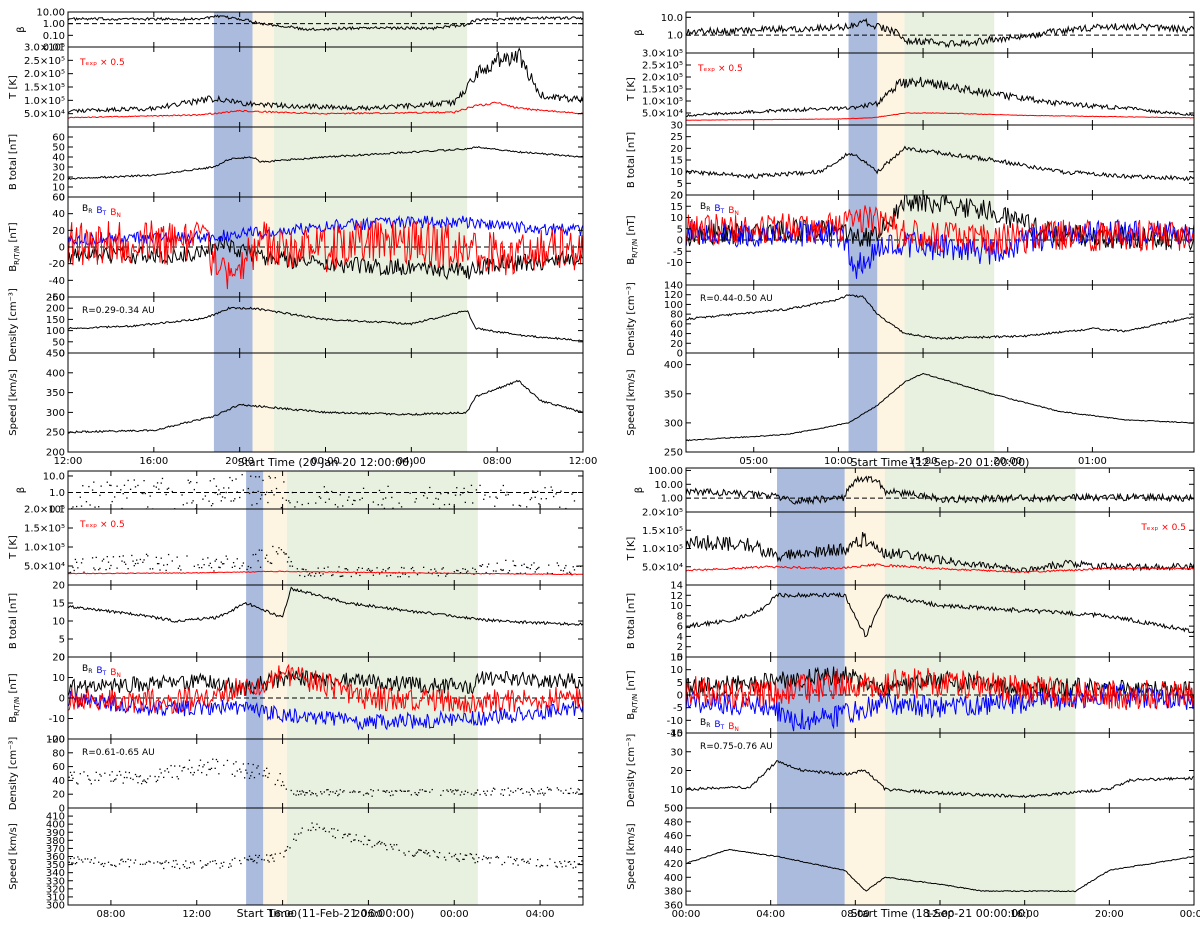  Describe the element at coordinates (673, 906) in the screenshot. I see `y-tick-label: 360` at that location.